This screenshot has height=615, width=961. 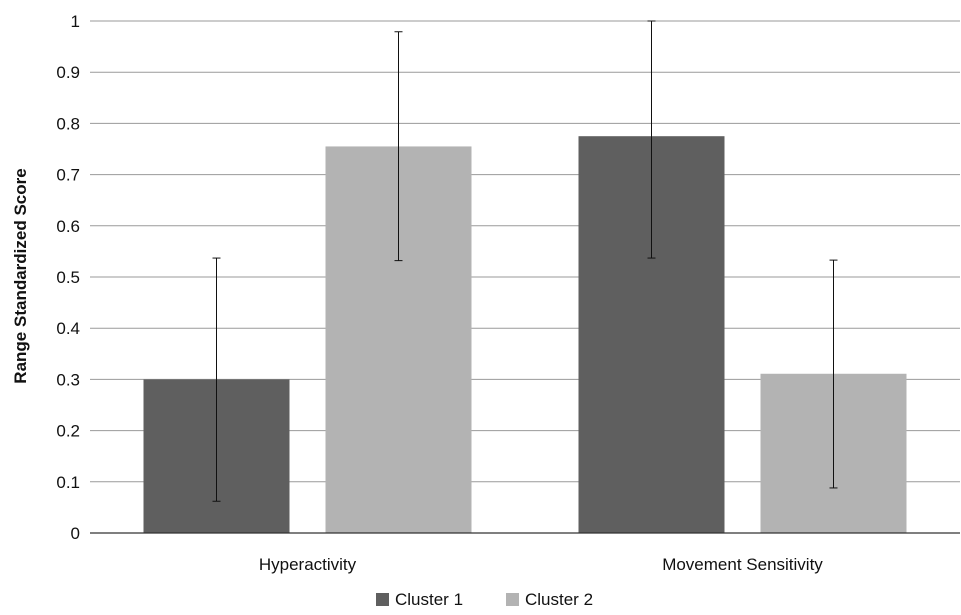 What do you see at coordinates (68, 226) in the screenshot?
I see `y-tick-label: 0.6` at bounding box center [68, 226].